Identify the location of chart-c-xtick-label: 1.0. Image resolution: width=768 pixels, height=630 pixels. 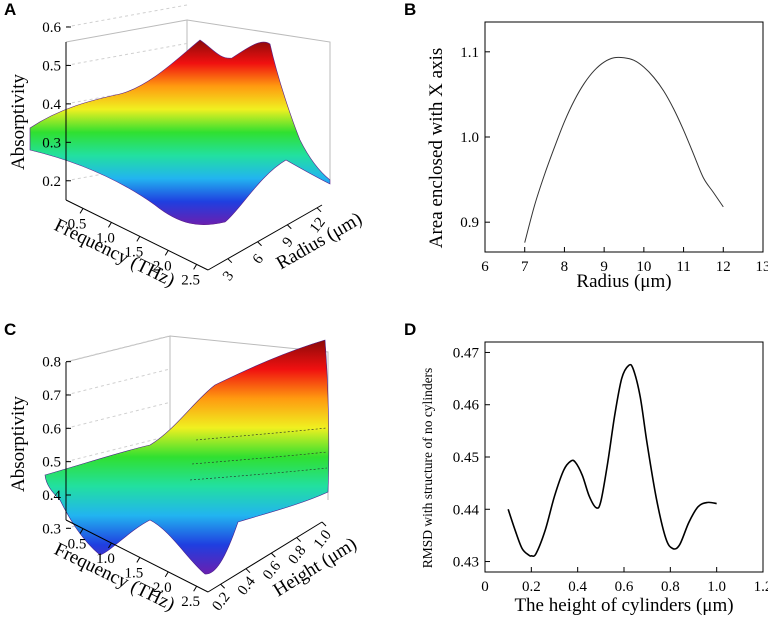
(105, 559).